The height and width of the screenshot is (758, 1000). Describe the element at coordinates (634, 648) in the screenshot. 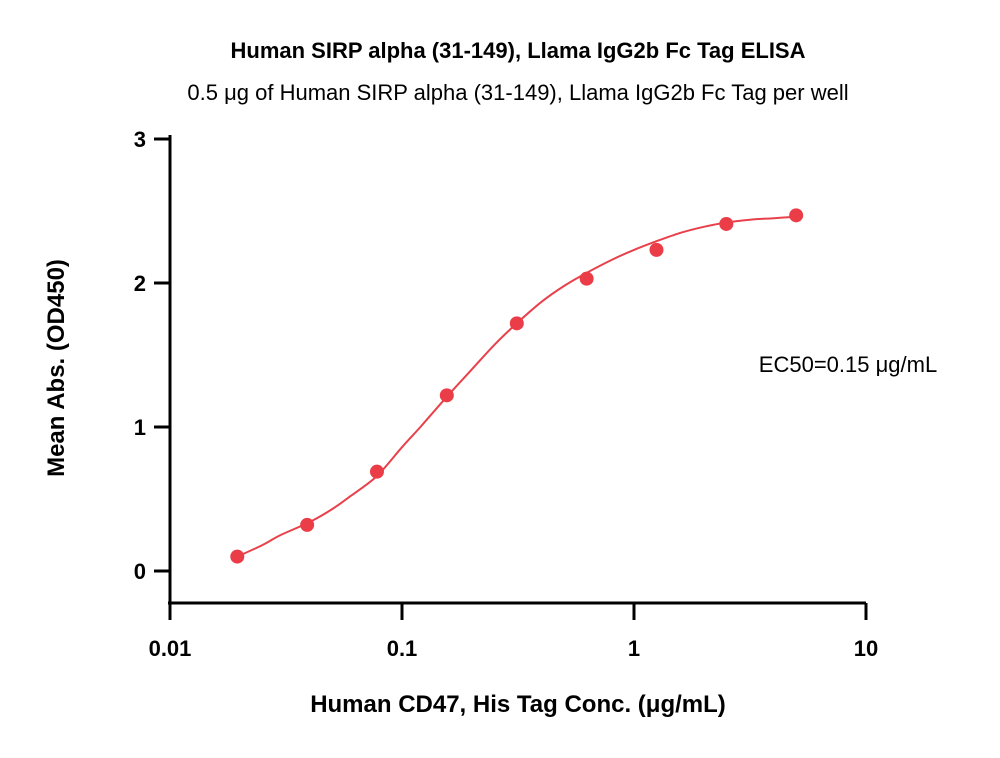

I see `x-tick-label: 1` at that location.